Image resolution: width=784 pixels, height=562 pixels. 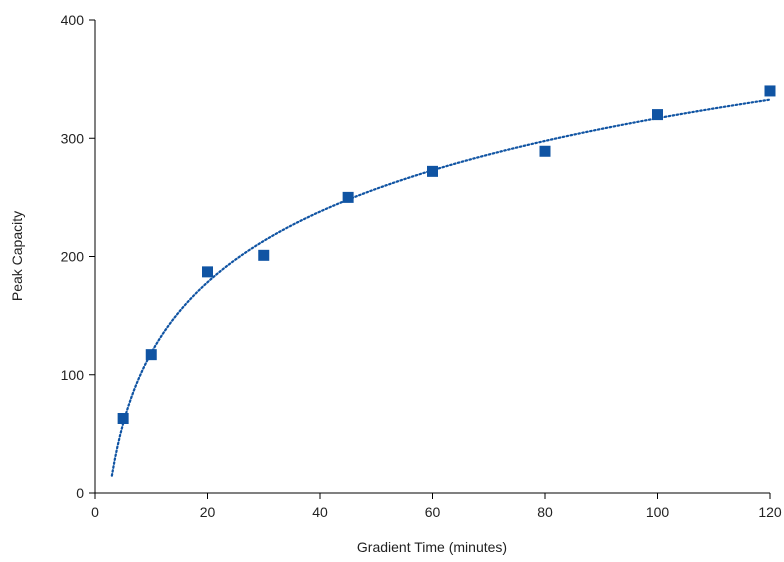 I want to click on y-tick-label: 300, so click(x=73, y=138).